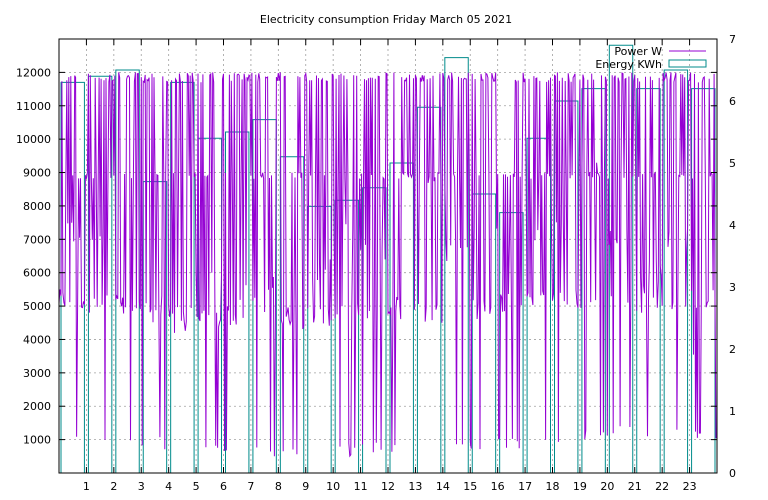  What do you see at coordinates (635, 486) in the screenshot?
I see `x-tick-label: 21` at bounding box center [635, 486].